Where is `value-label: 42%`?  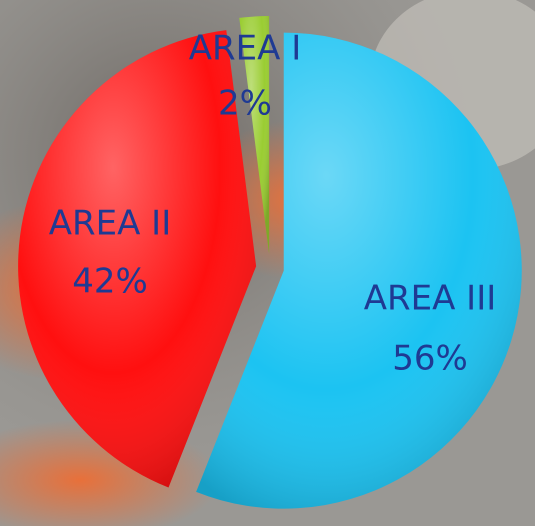 value-label: 42% is located at coordinates (110, 282).